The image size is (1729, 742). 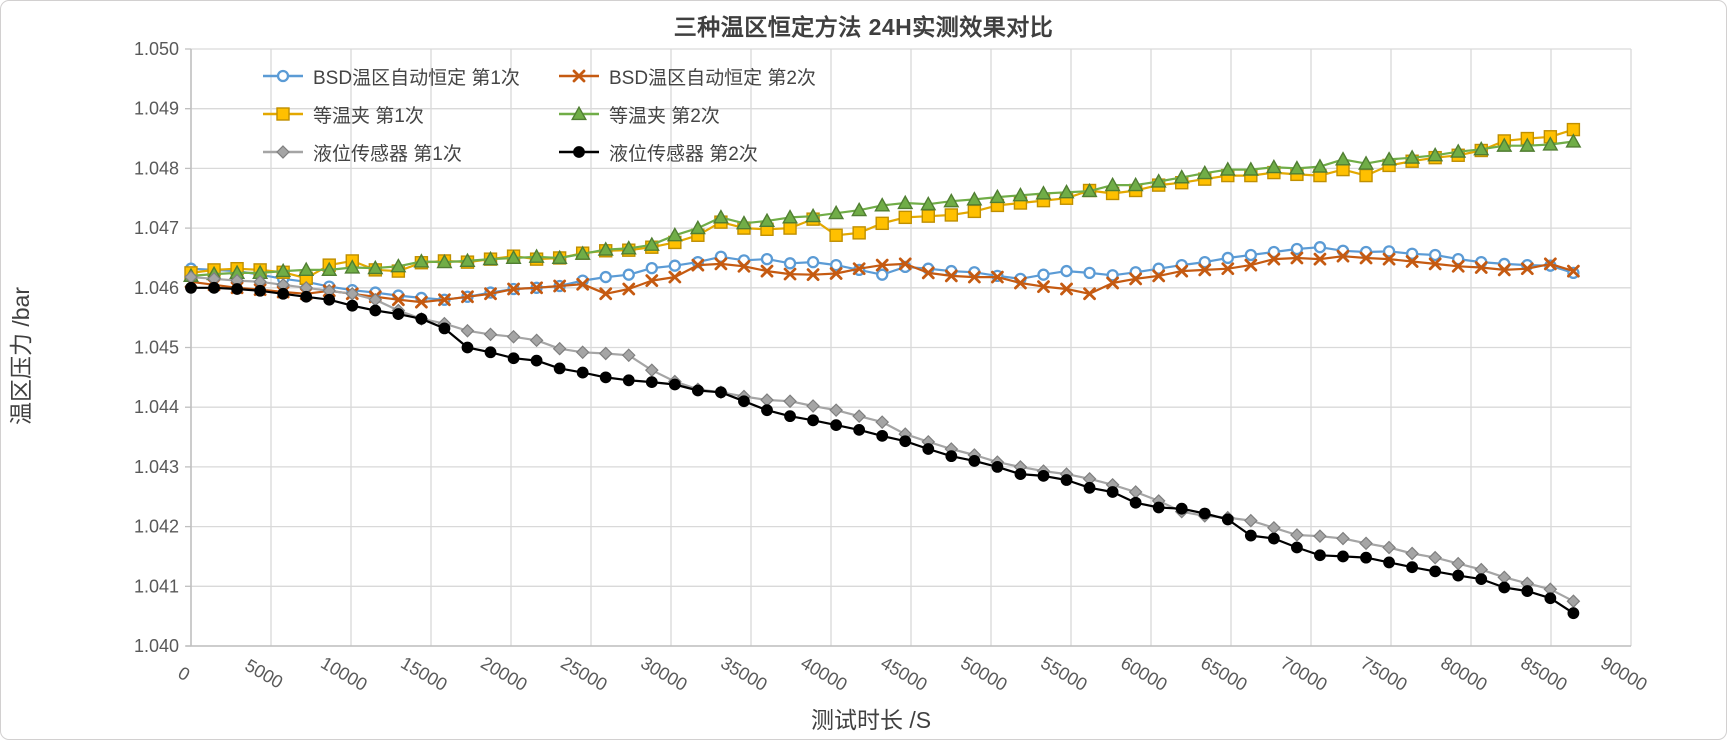 I want to click on x-tick-label: 35000, so click(x=743, y=674).